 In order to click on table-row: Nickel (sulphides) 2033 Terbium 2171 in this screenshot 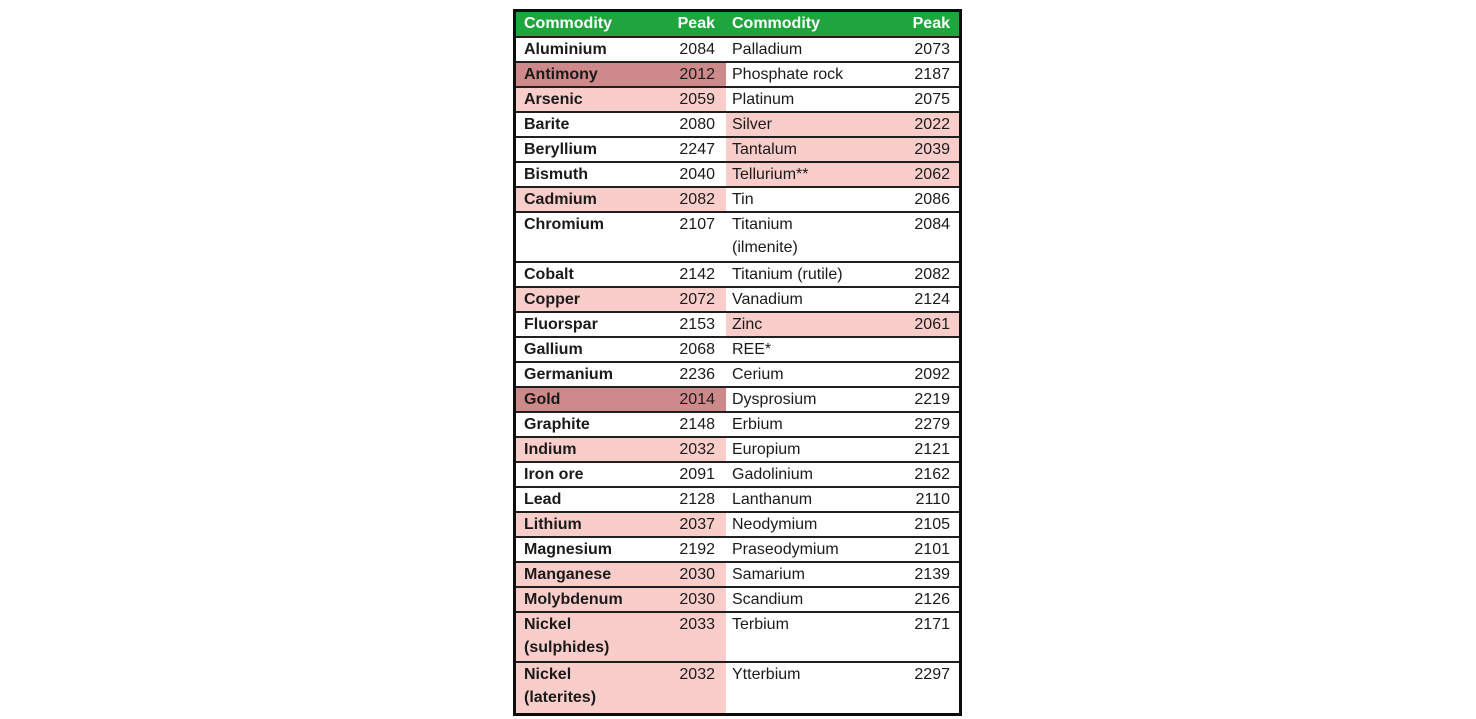, I will do `click(737, 638)`.